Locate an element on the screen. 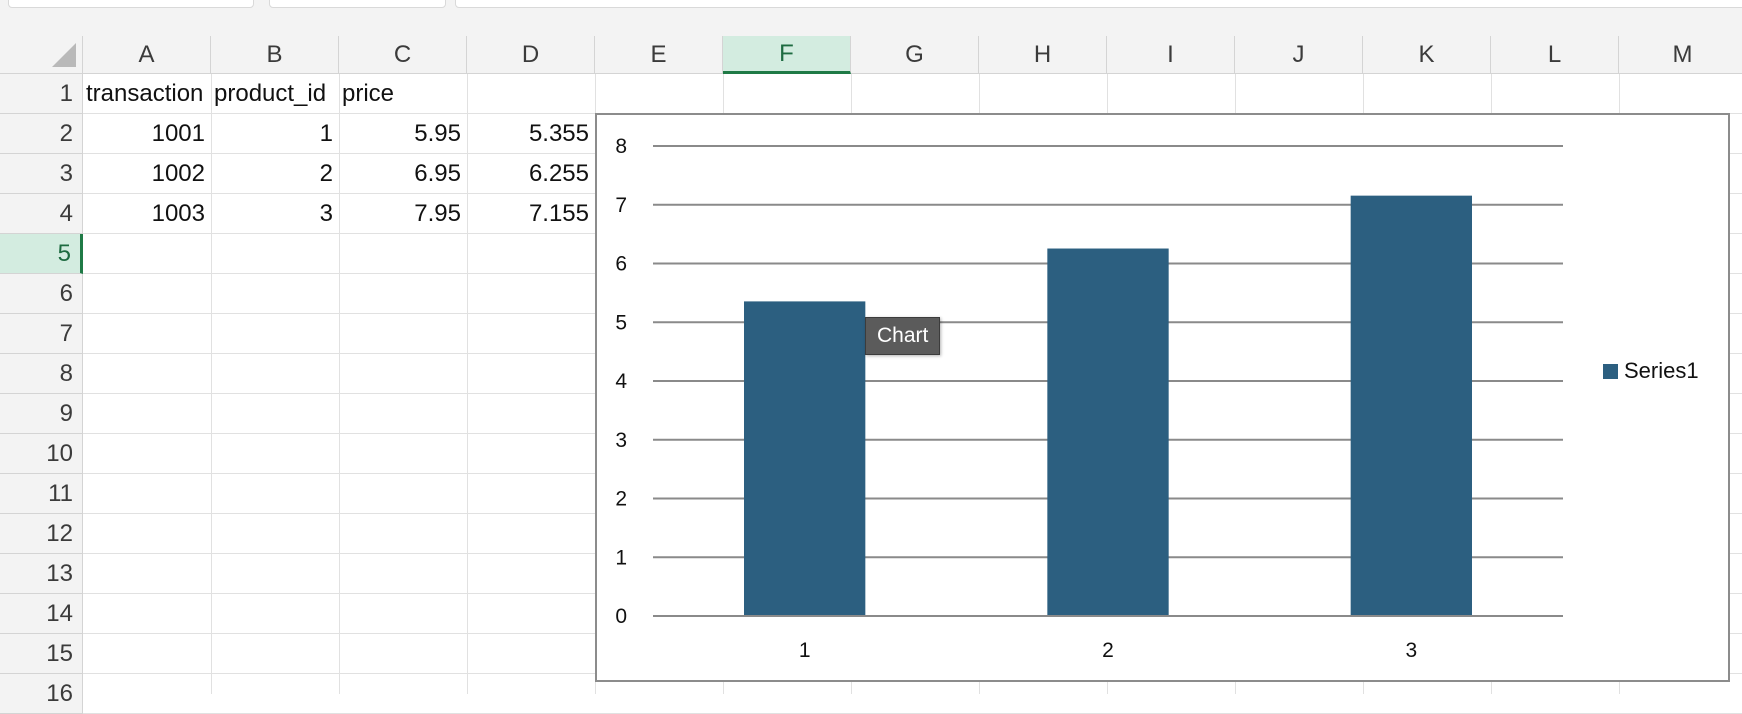 This screenshot has width=1742, height=714. legend-label-series1: Series1 is located at coordinates (1661, 370).